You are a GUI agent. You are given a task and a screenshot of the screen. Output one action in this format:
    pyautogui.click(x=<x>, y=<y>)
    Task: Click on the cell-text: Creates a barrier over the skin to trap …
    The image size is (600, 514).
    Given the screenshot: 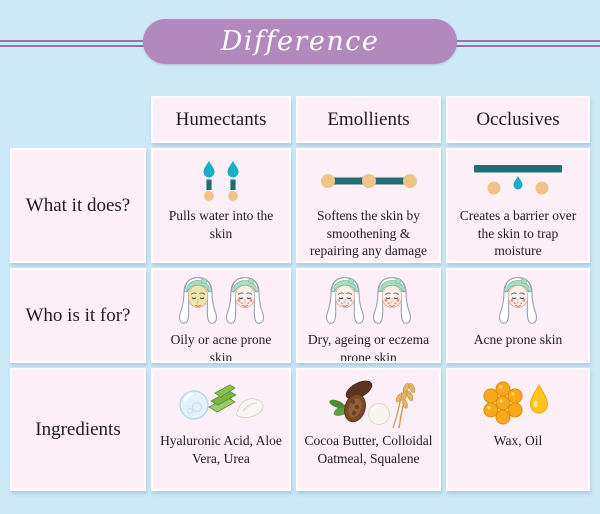 What is the action you would take?
    pyautogui.click(x=518, y=233)
    